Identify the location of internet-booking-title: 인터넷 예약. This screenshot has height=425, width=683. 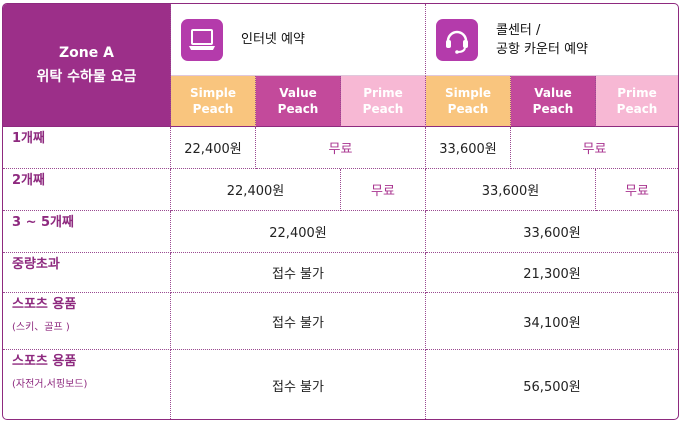
(273, 39).